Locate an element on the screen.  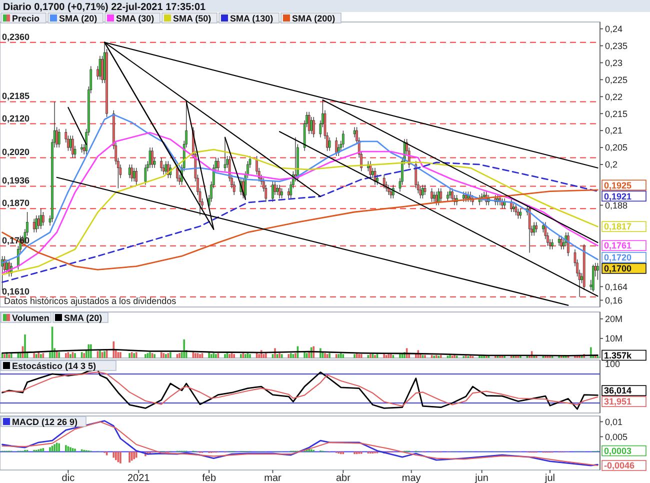
y-tick-label: 0,01 is located at coordinates (614, 421).